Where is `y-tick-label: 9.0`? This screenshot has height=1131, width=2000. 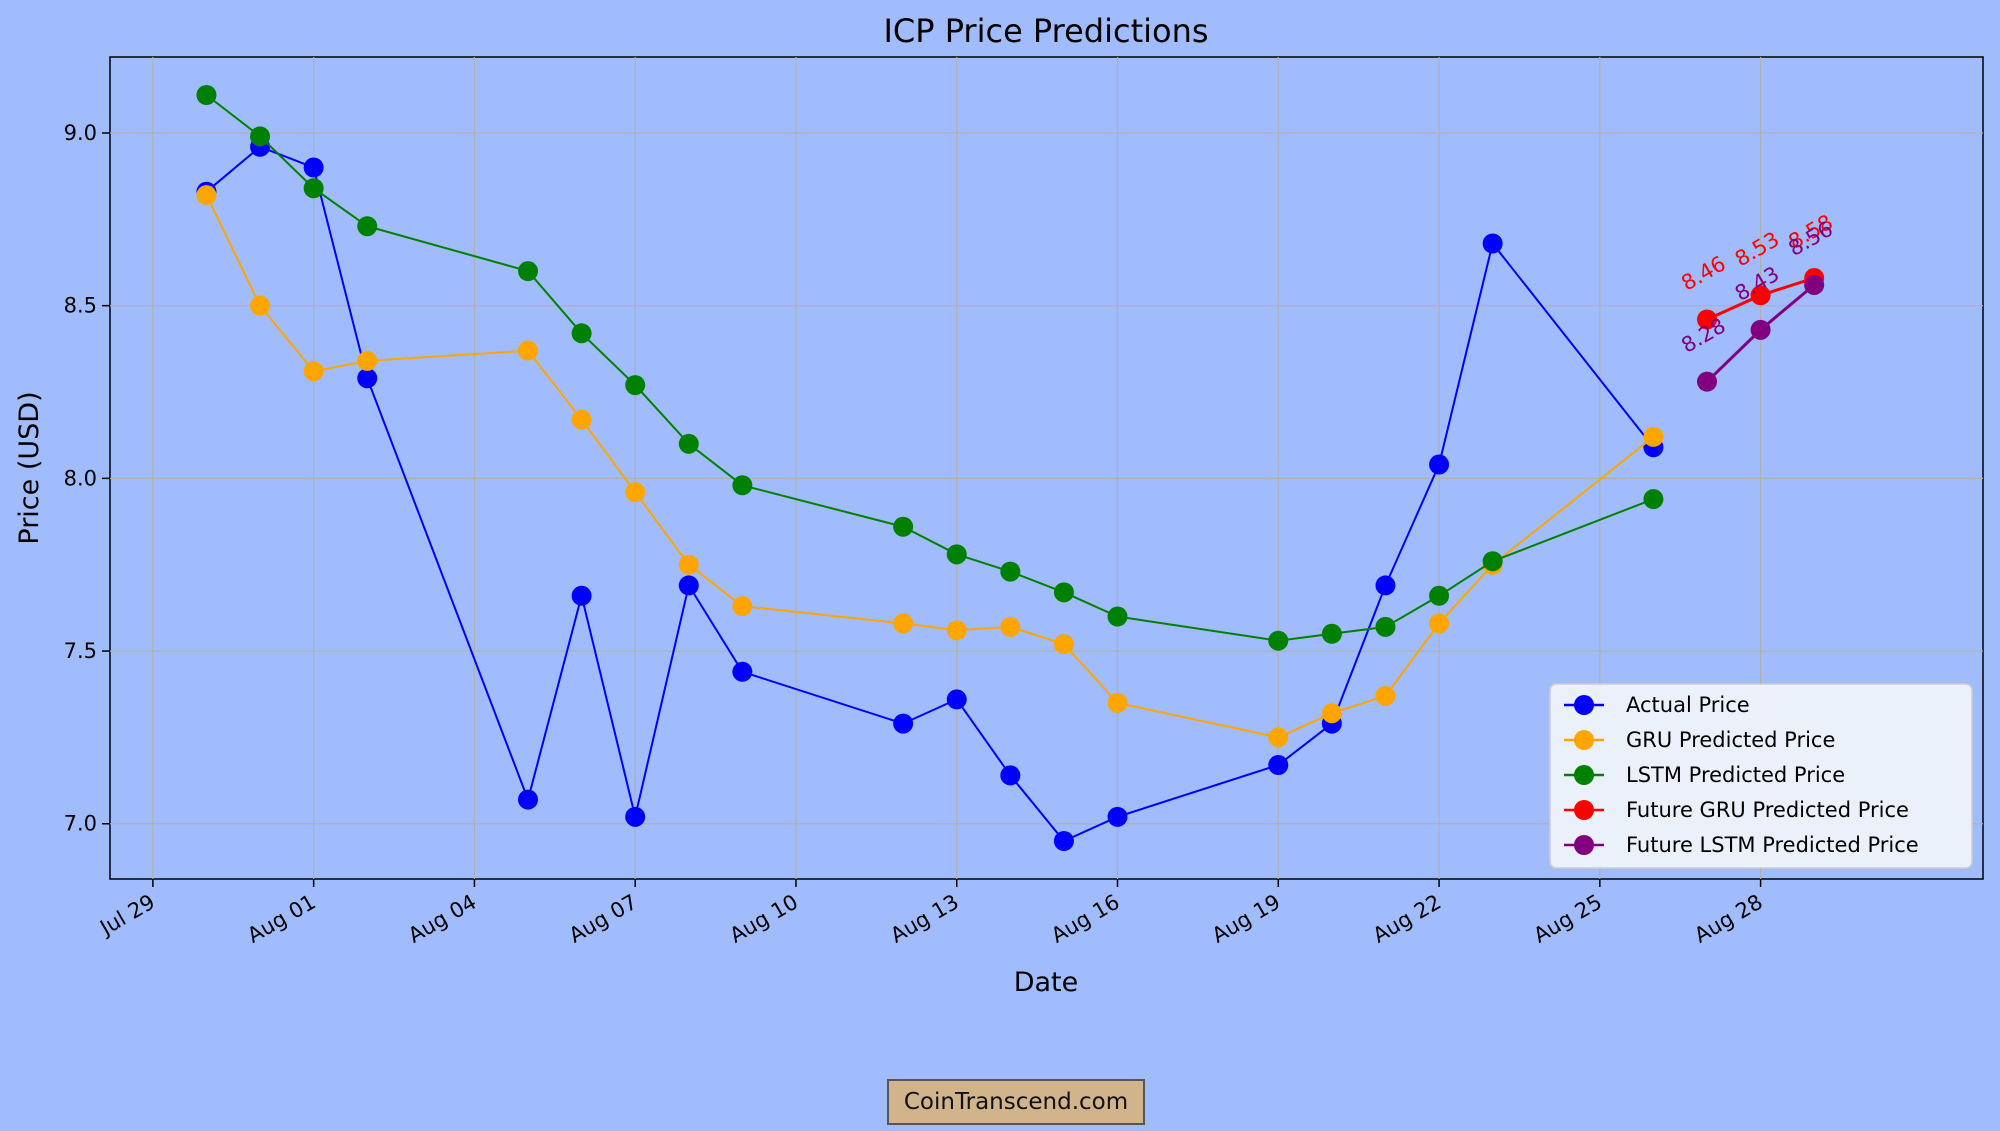 y-tick-label: 9.0 is located at coordinates (80, 133).